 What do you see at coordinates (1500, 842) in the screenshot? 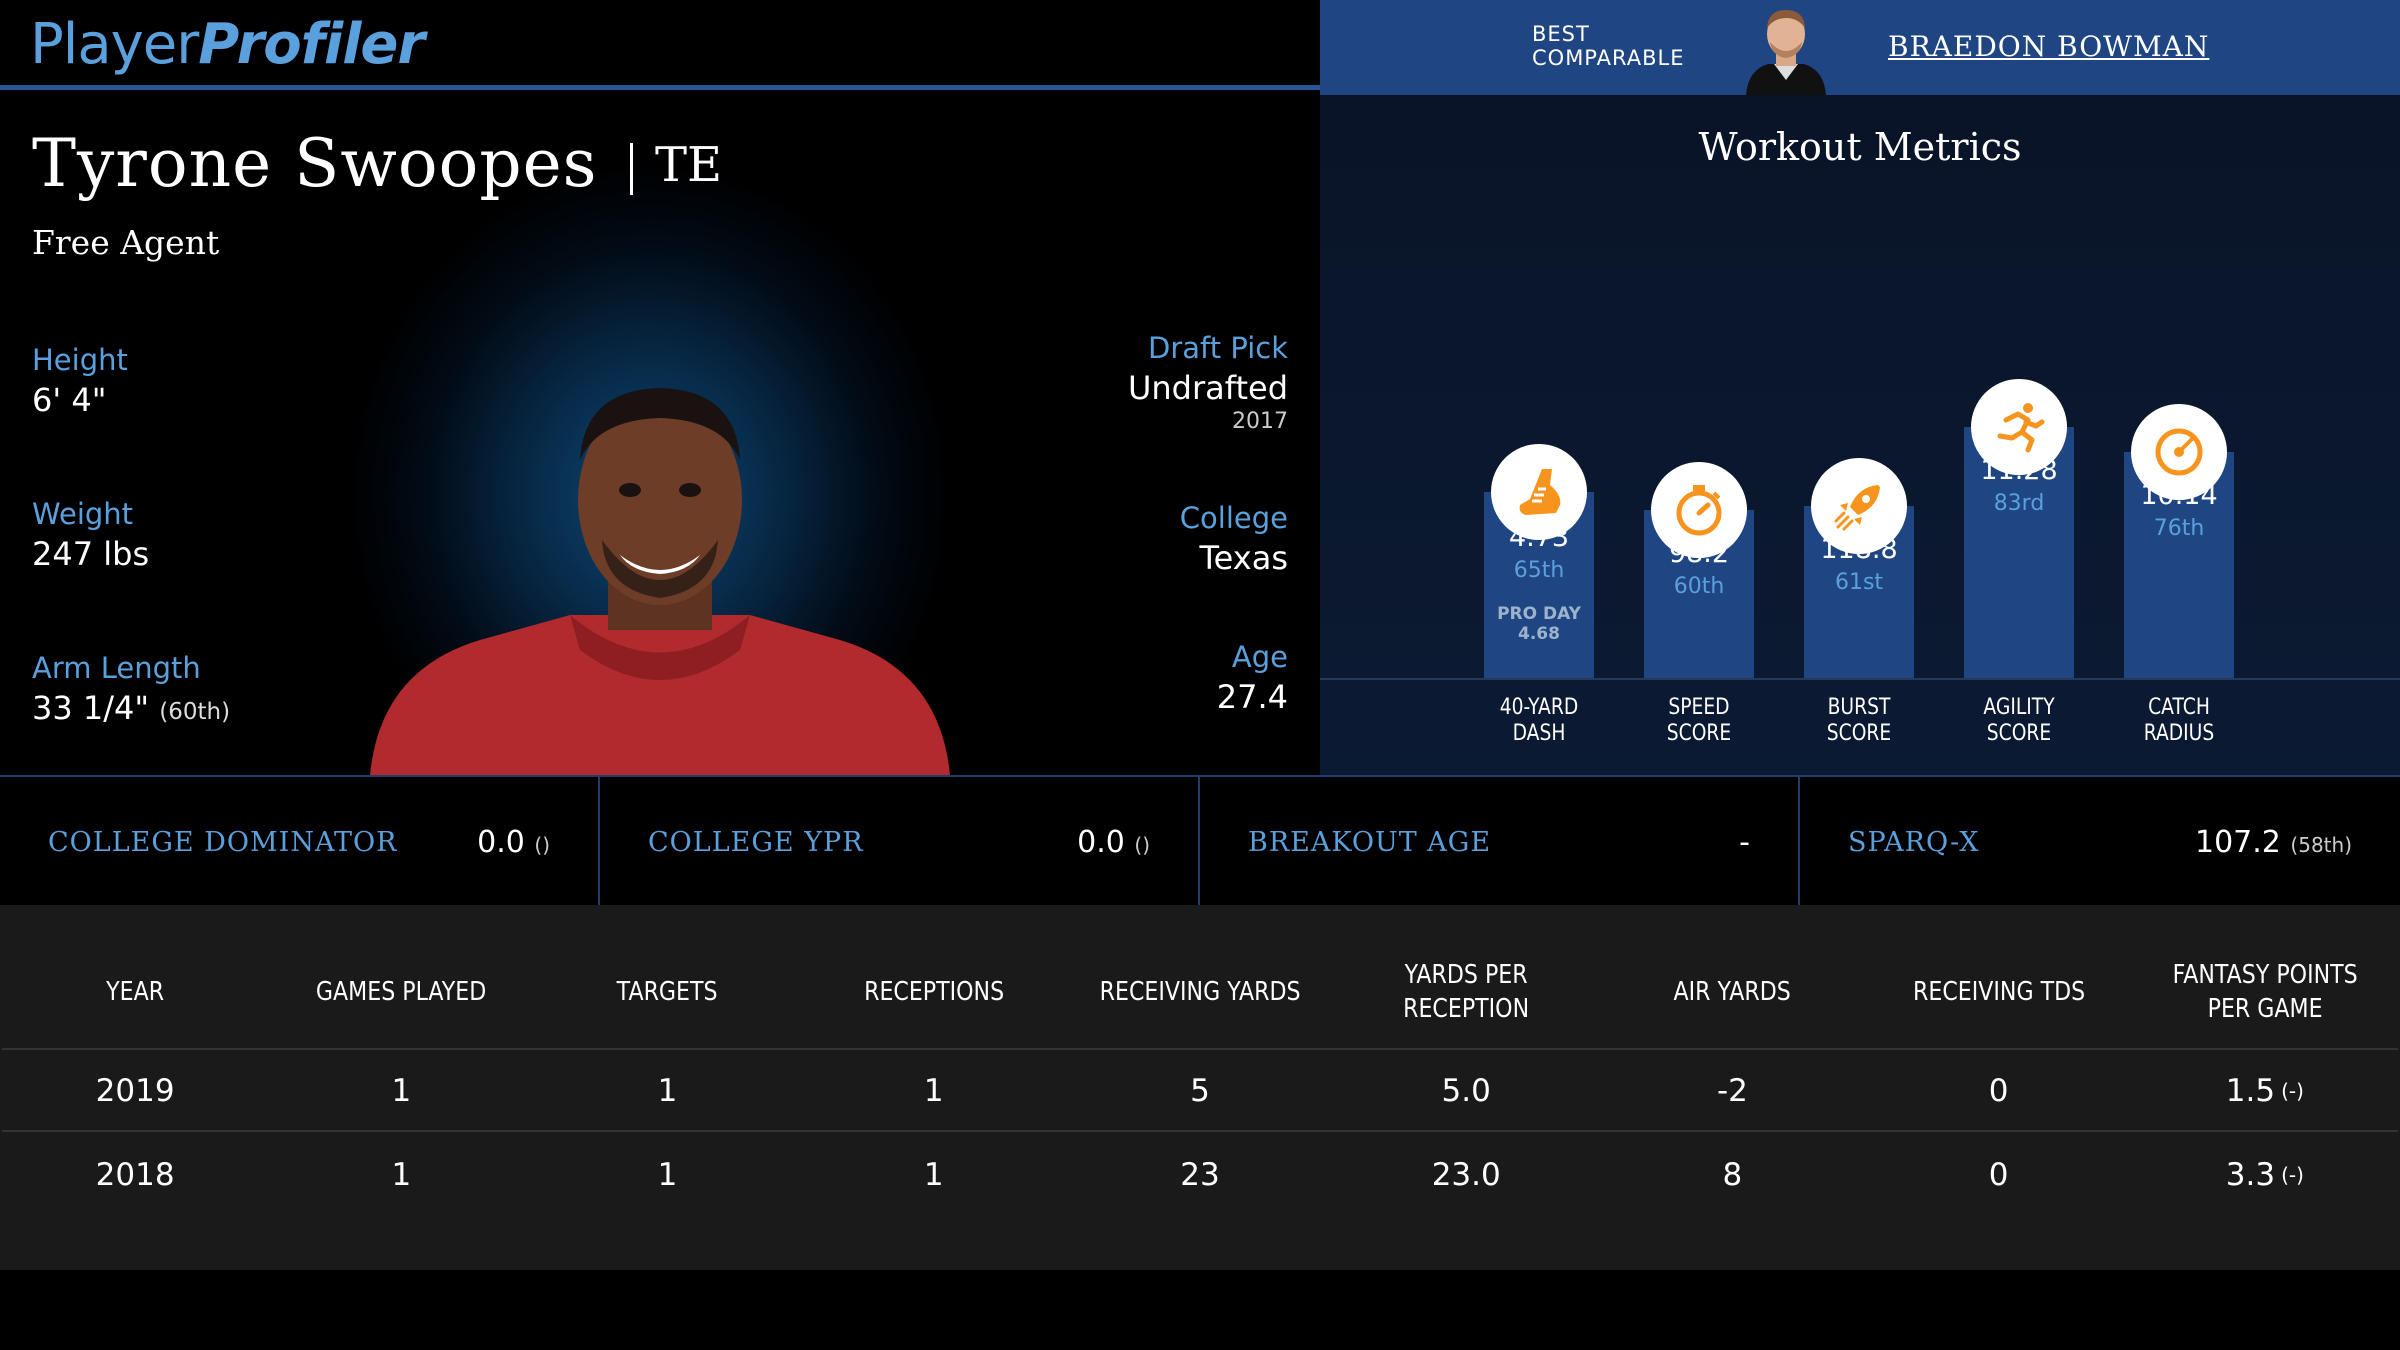
I see `stat-breakout-age: BREAKOUT AGE -` at bounding box center [1500, 842].